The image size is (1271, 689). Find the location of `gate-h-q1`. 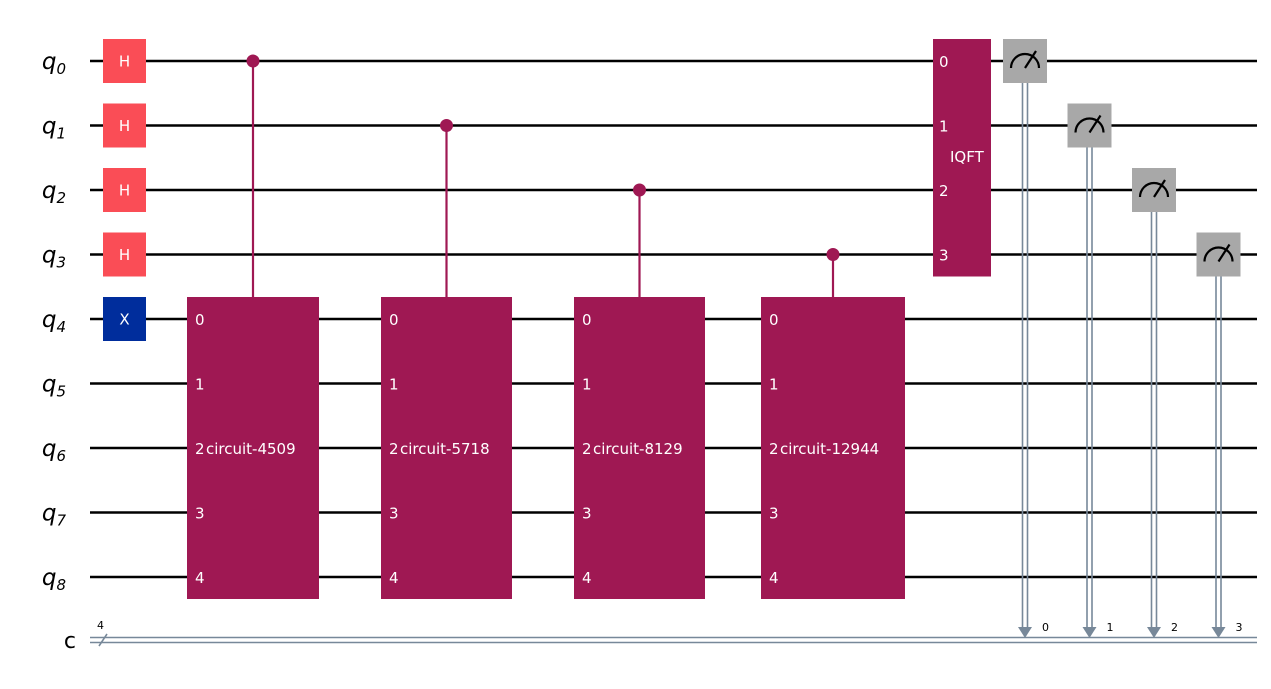

gate-h-q1 is located at coordinates (124, 125).